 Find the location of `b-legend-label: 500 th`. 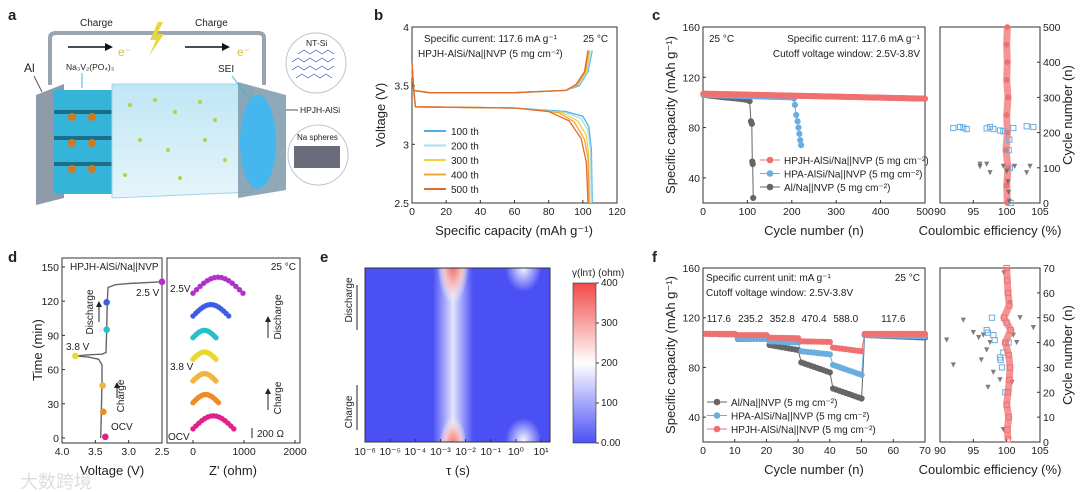

b-legend-label: 500 th is located at coordinates (465, 190).